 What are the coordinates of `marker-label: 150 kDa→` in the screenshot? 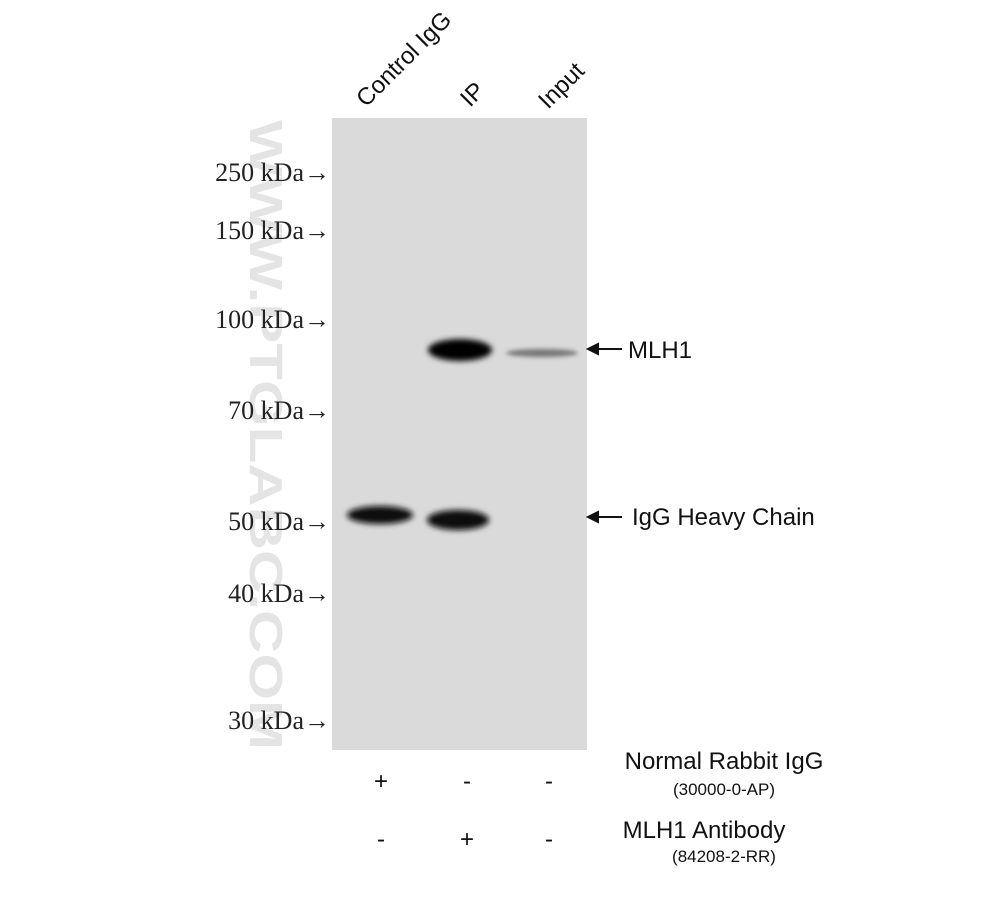 It's located at (272, 230).